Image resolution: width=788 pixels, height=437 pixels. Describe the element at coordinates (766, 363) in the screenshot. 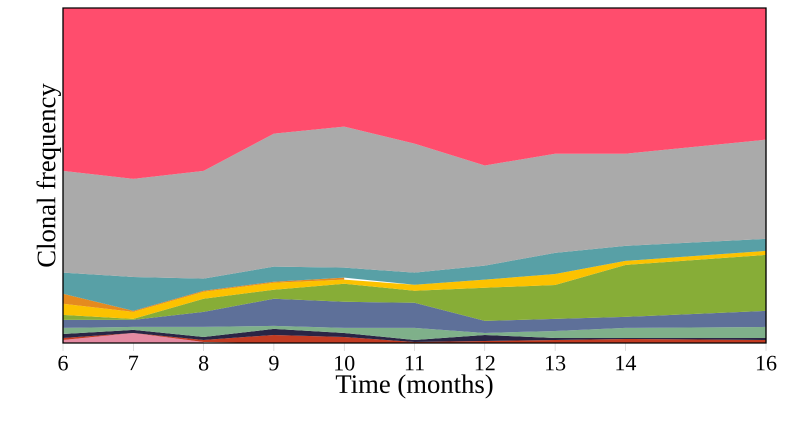

I see `x-tick-label: 16` at that location.